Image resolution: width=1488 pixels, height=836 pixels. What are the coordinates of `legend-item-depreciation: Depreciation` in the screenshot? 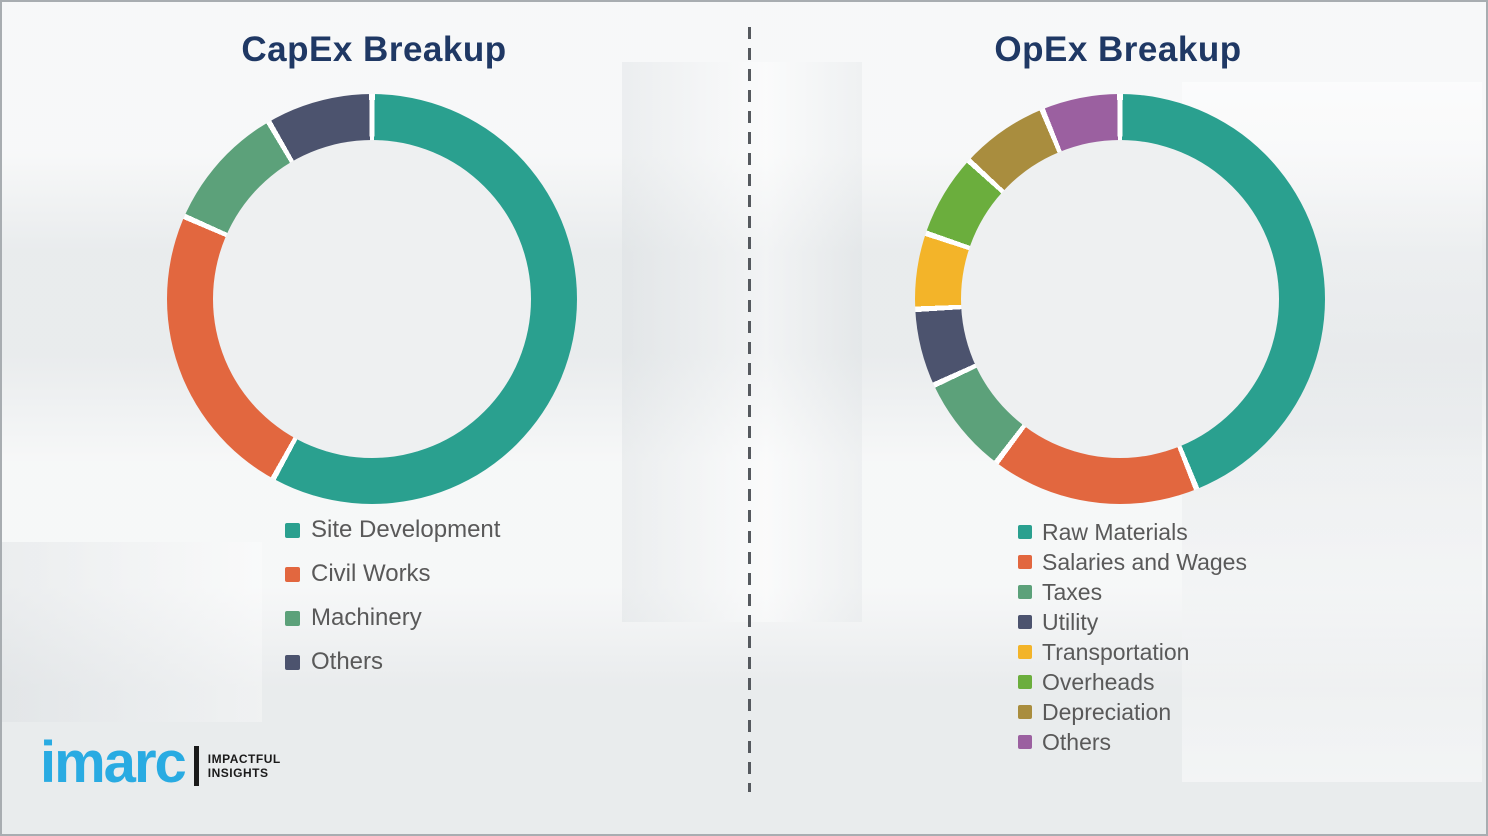 It's located at (1132, 712).